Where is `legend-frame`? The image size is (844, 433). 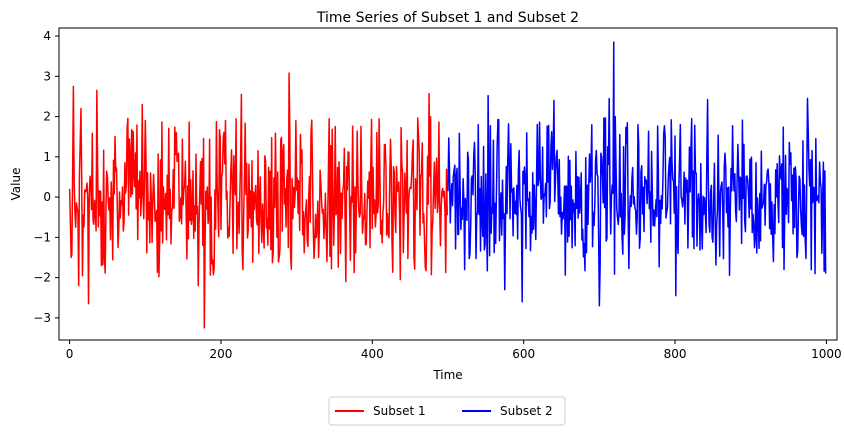
legend-frame is located at coordinates (447, 411).